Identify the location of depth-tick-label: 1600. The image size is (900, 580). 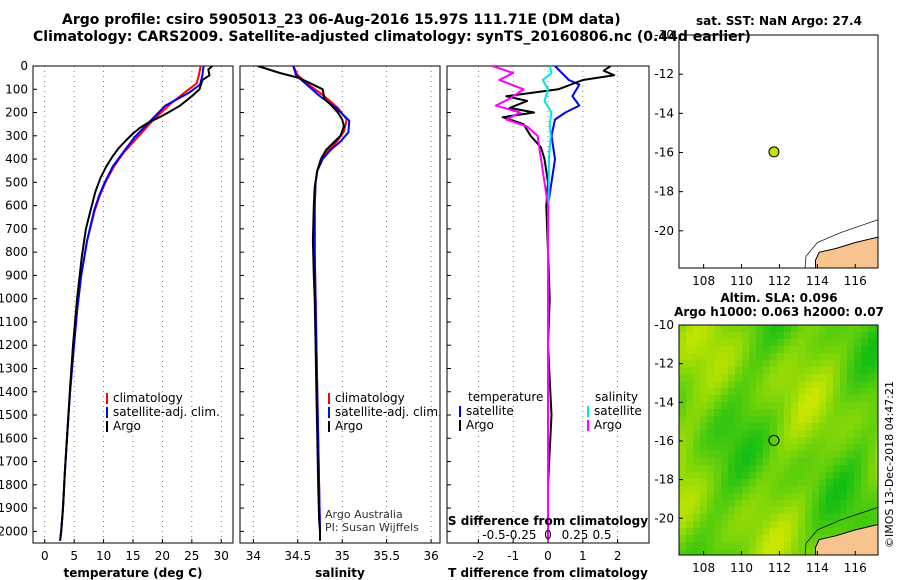
(14, 438).